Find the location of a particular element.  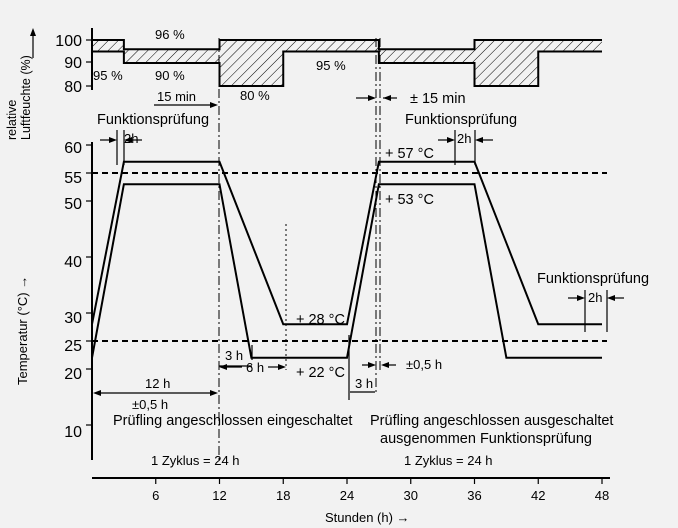

x-axis: 6 12 18 24 30 36 42 48 Stunden (h) → is located at coordinates (351, 501).